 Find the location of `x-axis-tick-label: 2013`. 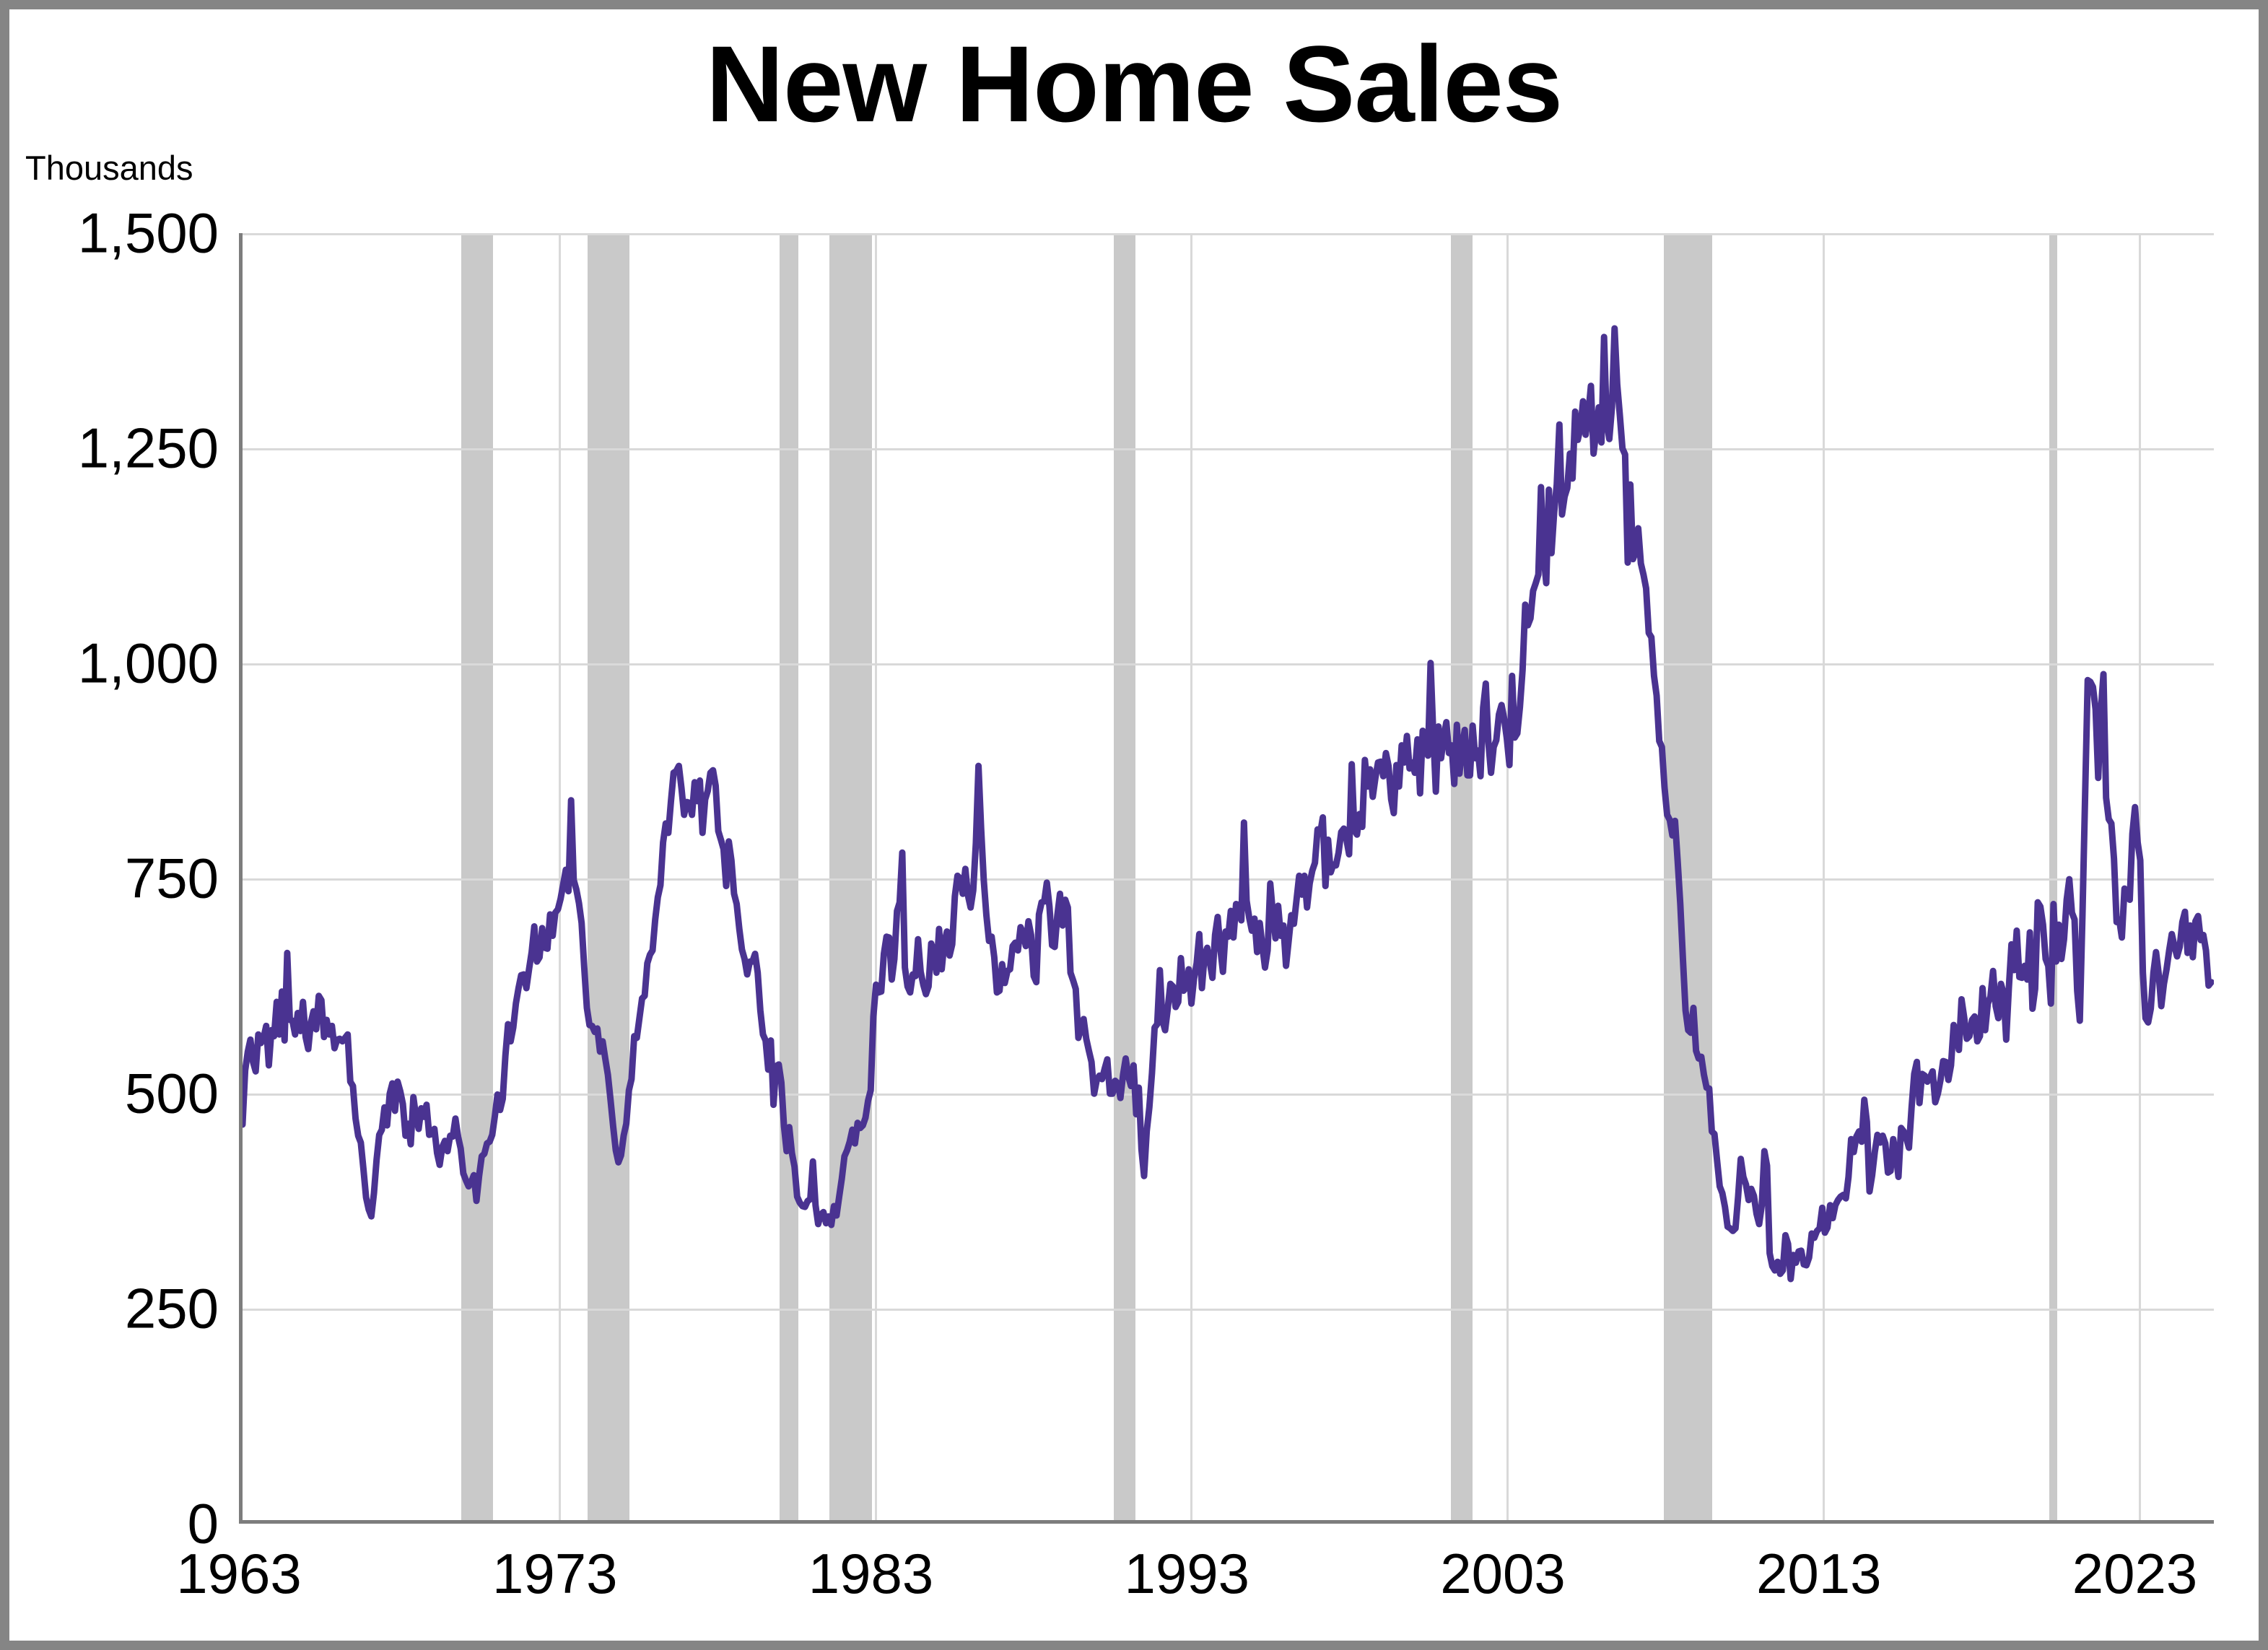

x-axis-tick-label: 2013 is located at coordinates (1819, 1573).